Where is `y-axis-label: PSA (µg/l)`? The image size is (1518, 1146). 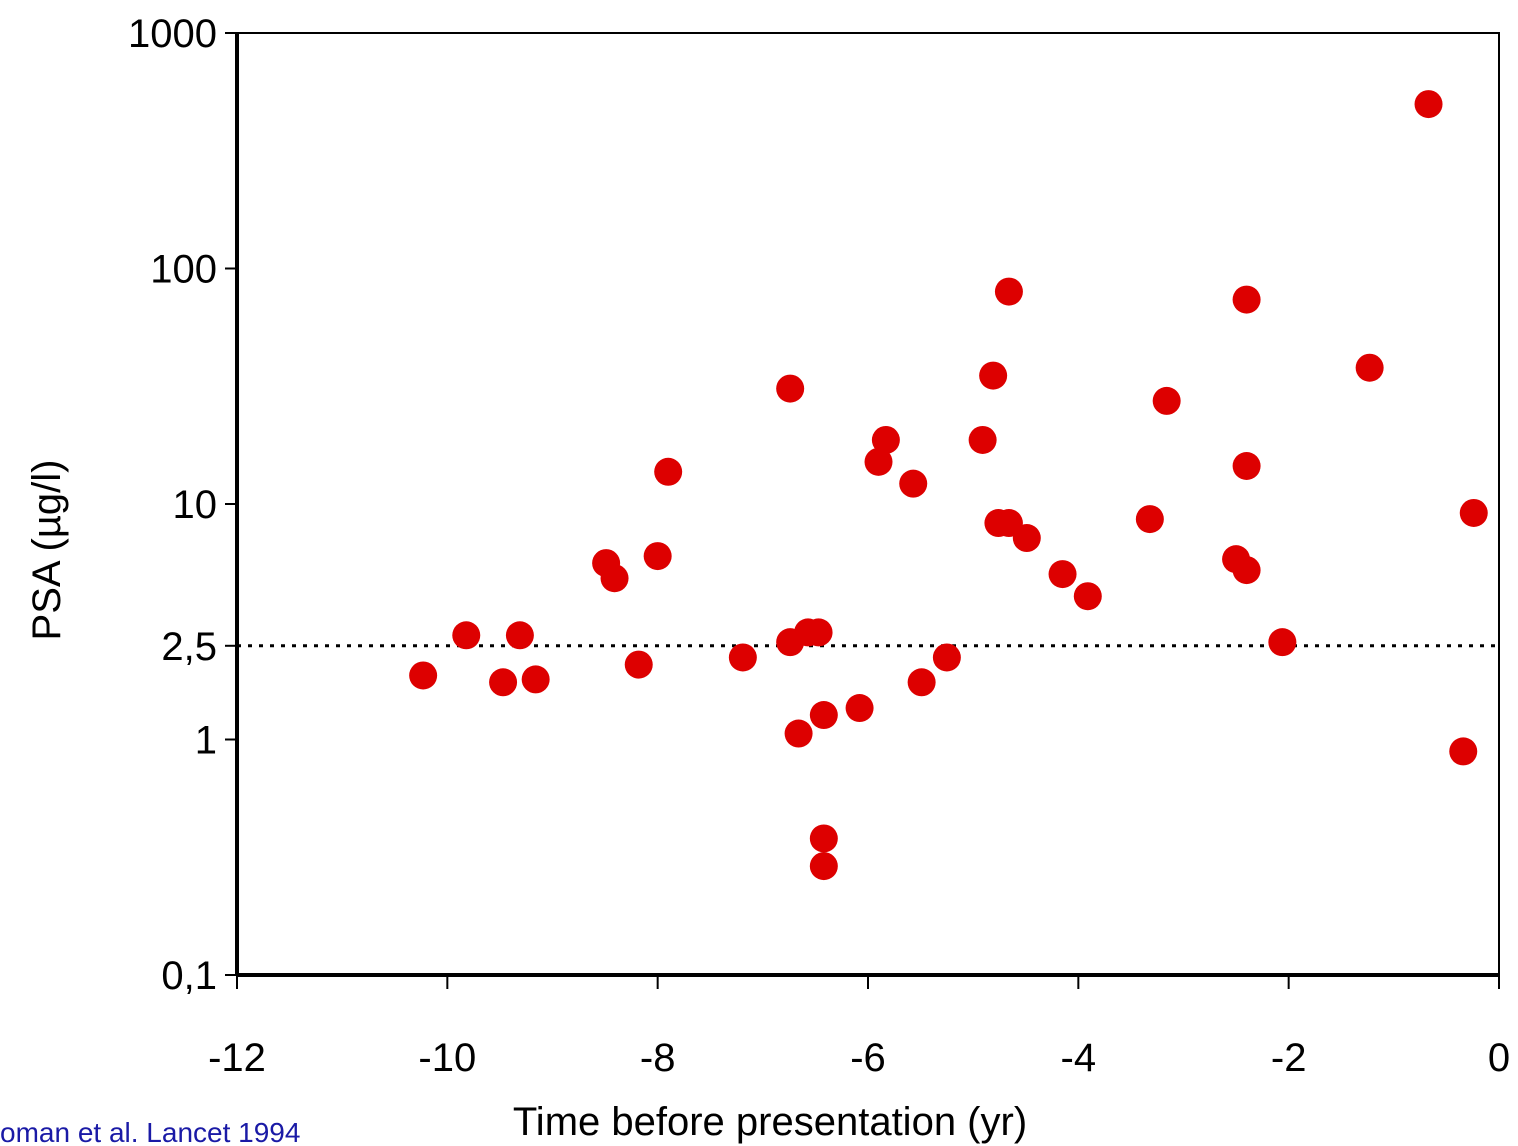 y-axis-label: PSA (µg/l) is located at coordinates (47, 550).